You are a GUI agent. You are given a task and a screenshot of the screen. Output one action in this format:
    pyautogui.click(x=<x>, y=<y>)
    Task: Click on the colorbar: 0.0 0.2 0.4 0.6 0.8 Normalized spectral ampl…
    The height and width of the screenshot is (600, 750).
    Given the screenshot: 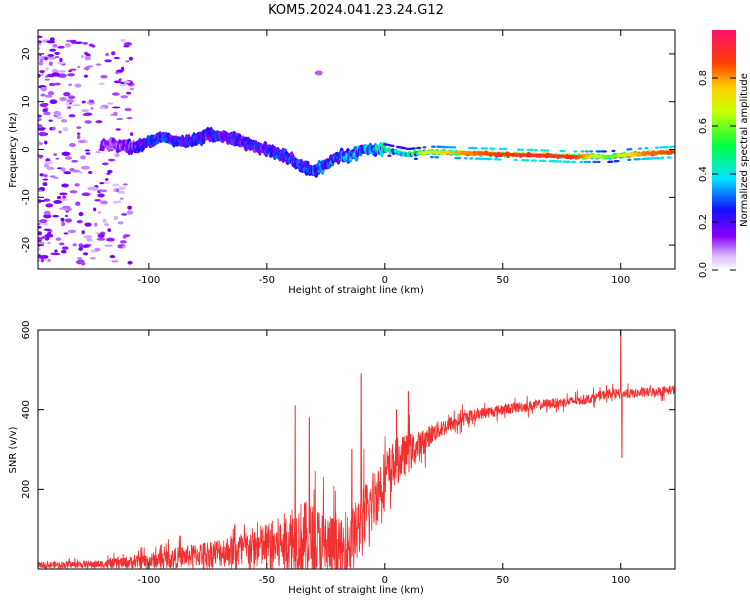 What is the action you would take?
    pyautogui.click(x=724, y=154)
    